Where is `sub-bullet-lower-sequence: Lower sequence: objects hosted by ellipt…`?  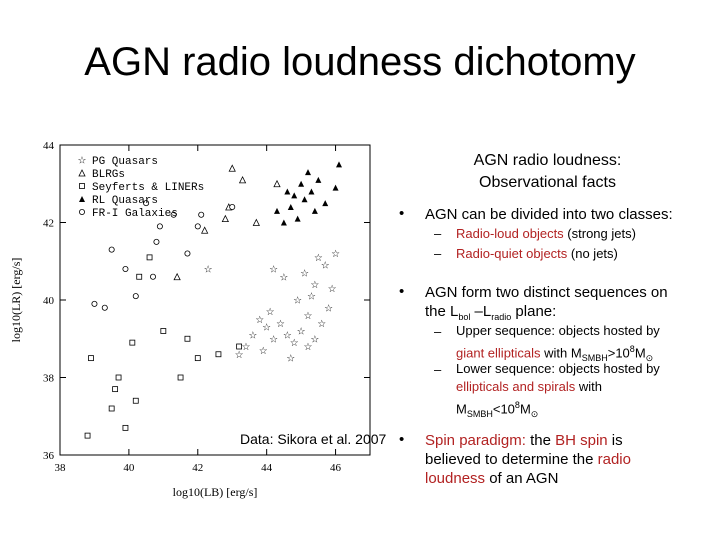
sub-bullet-lower-sequence: Lower sequence: objects hosted by ellipt… is located at coordinates (558, 390).